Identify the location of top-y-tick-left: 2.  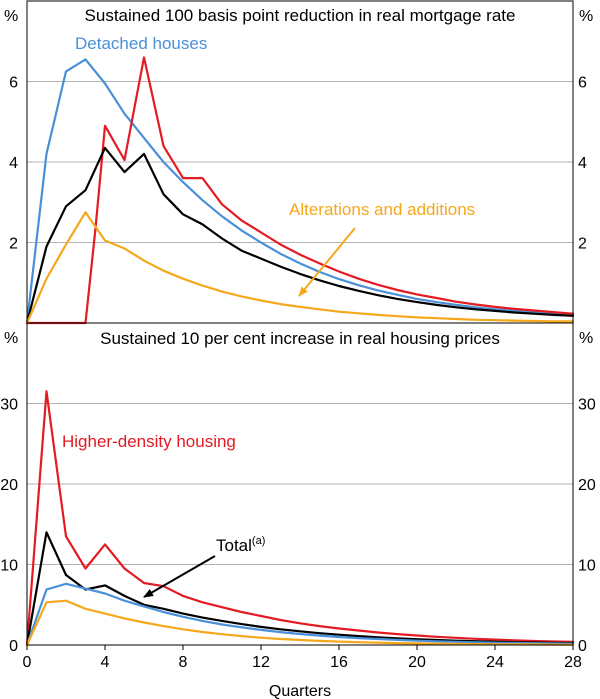
(13, 244).